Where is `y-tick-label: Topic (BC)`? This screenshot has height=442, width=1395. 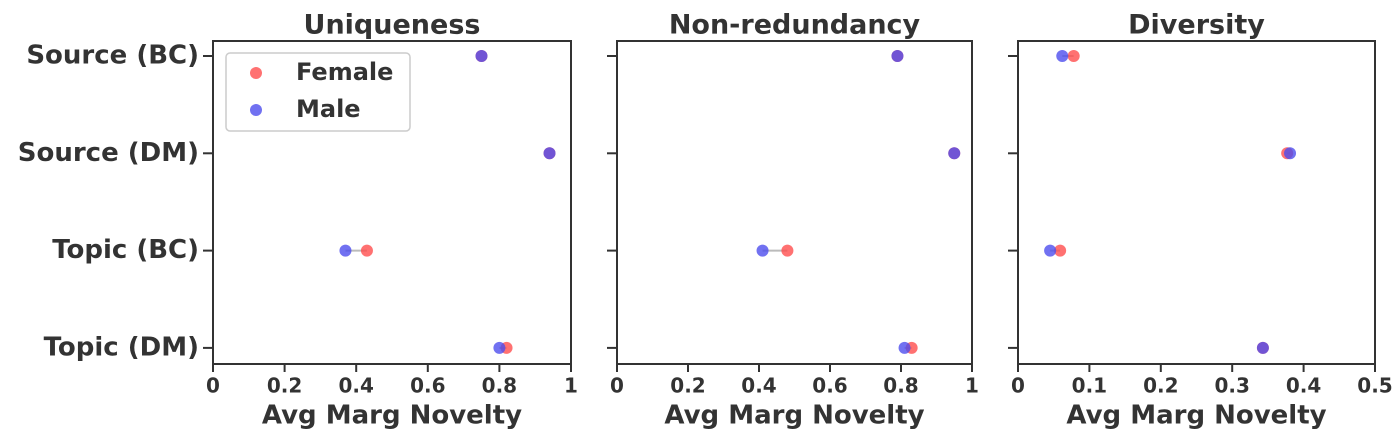
y-tick-label: Topic (BC) is located at coordinates (125, 250).